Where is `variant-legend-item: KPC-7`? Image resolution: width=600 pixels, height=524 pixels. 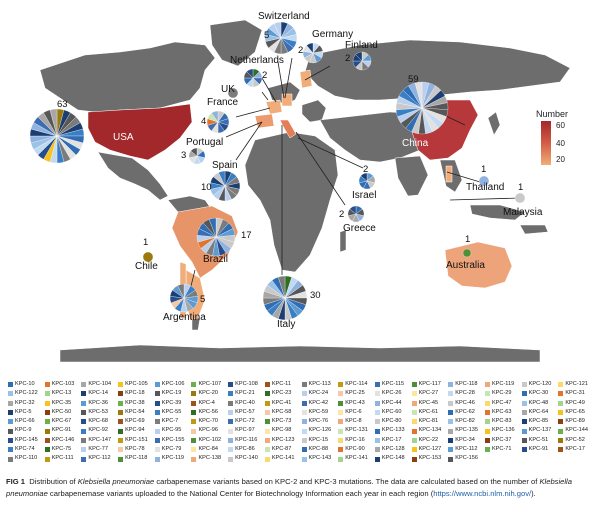
variant-legend-item: KPC-7 is located at coordinates (173, 421).